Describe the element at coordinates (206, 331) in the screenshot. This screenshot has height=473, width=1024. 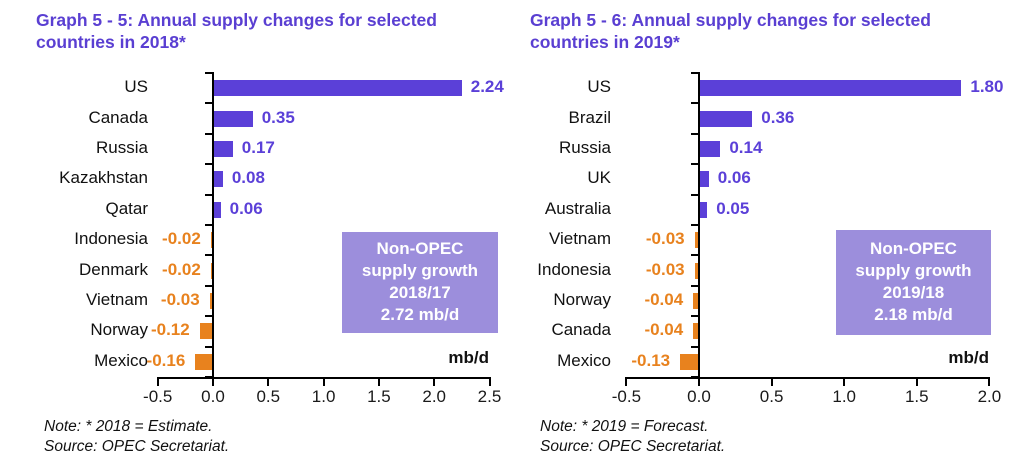
I see `bar-norway` at that location.